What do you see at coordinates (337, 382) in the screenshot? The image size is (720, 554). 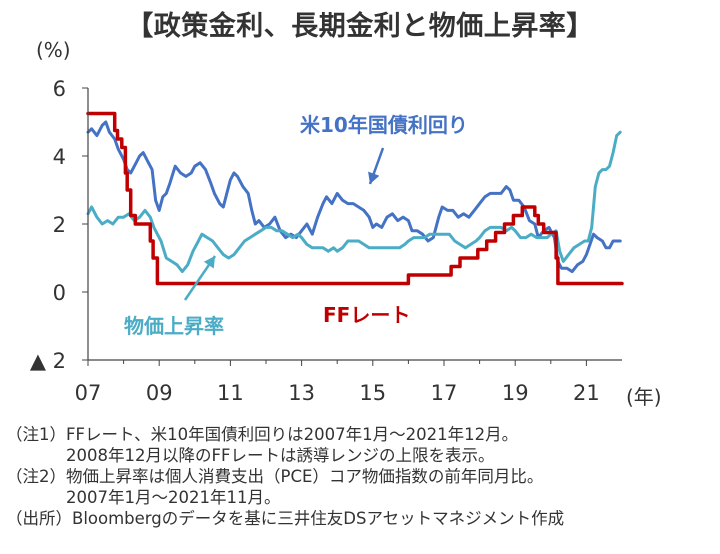 I see `x-axis-ticks: 07 09 11 13 15 17 19 21` at bounding box center [337, 382].